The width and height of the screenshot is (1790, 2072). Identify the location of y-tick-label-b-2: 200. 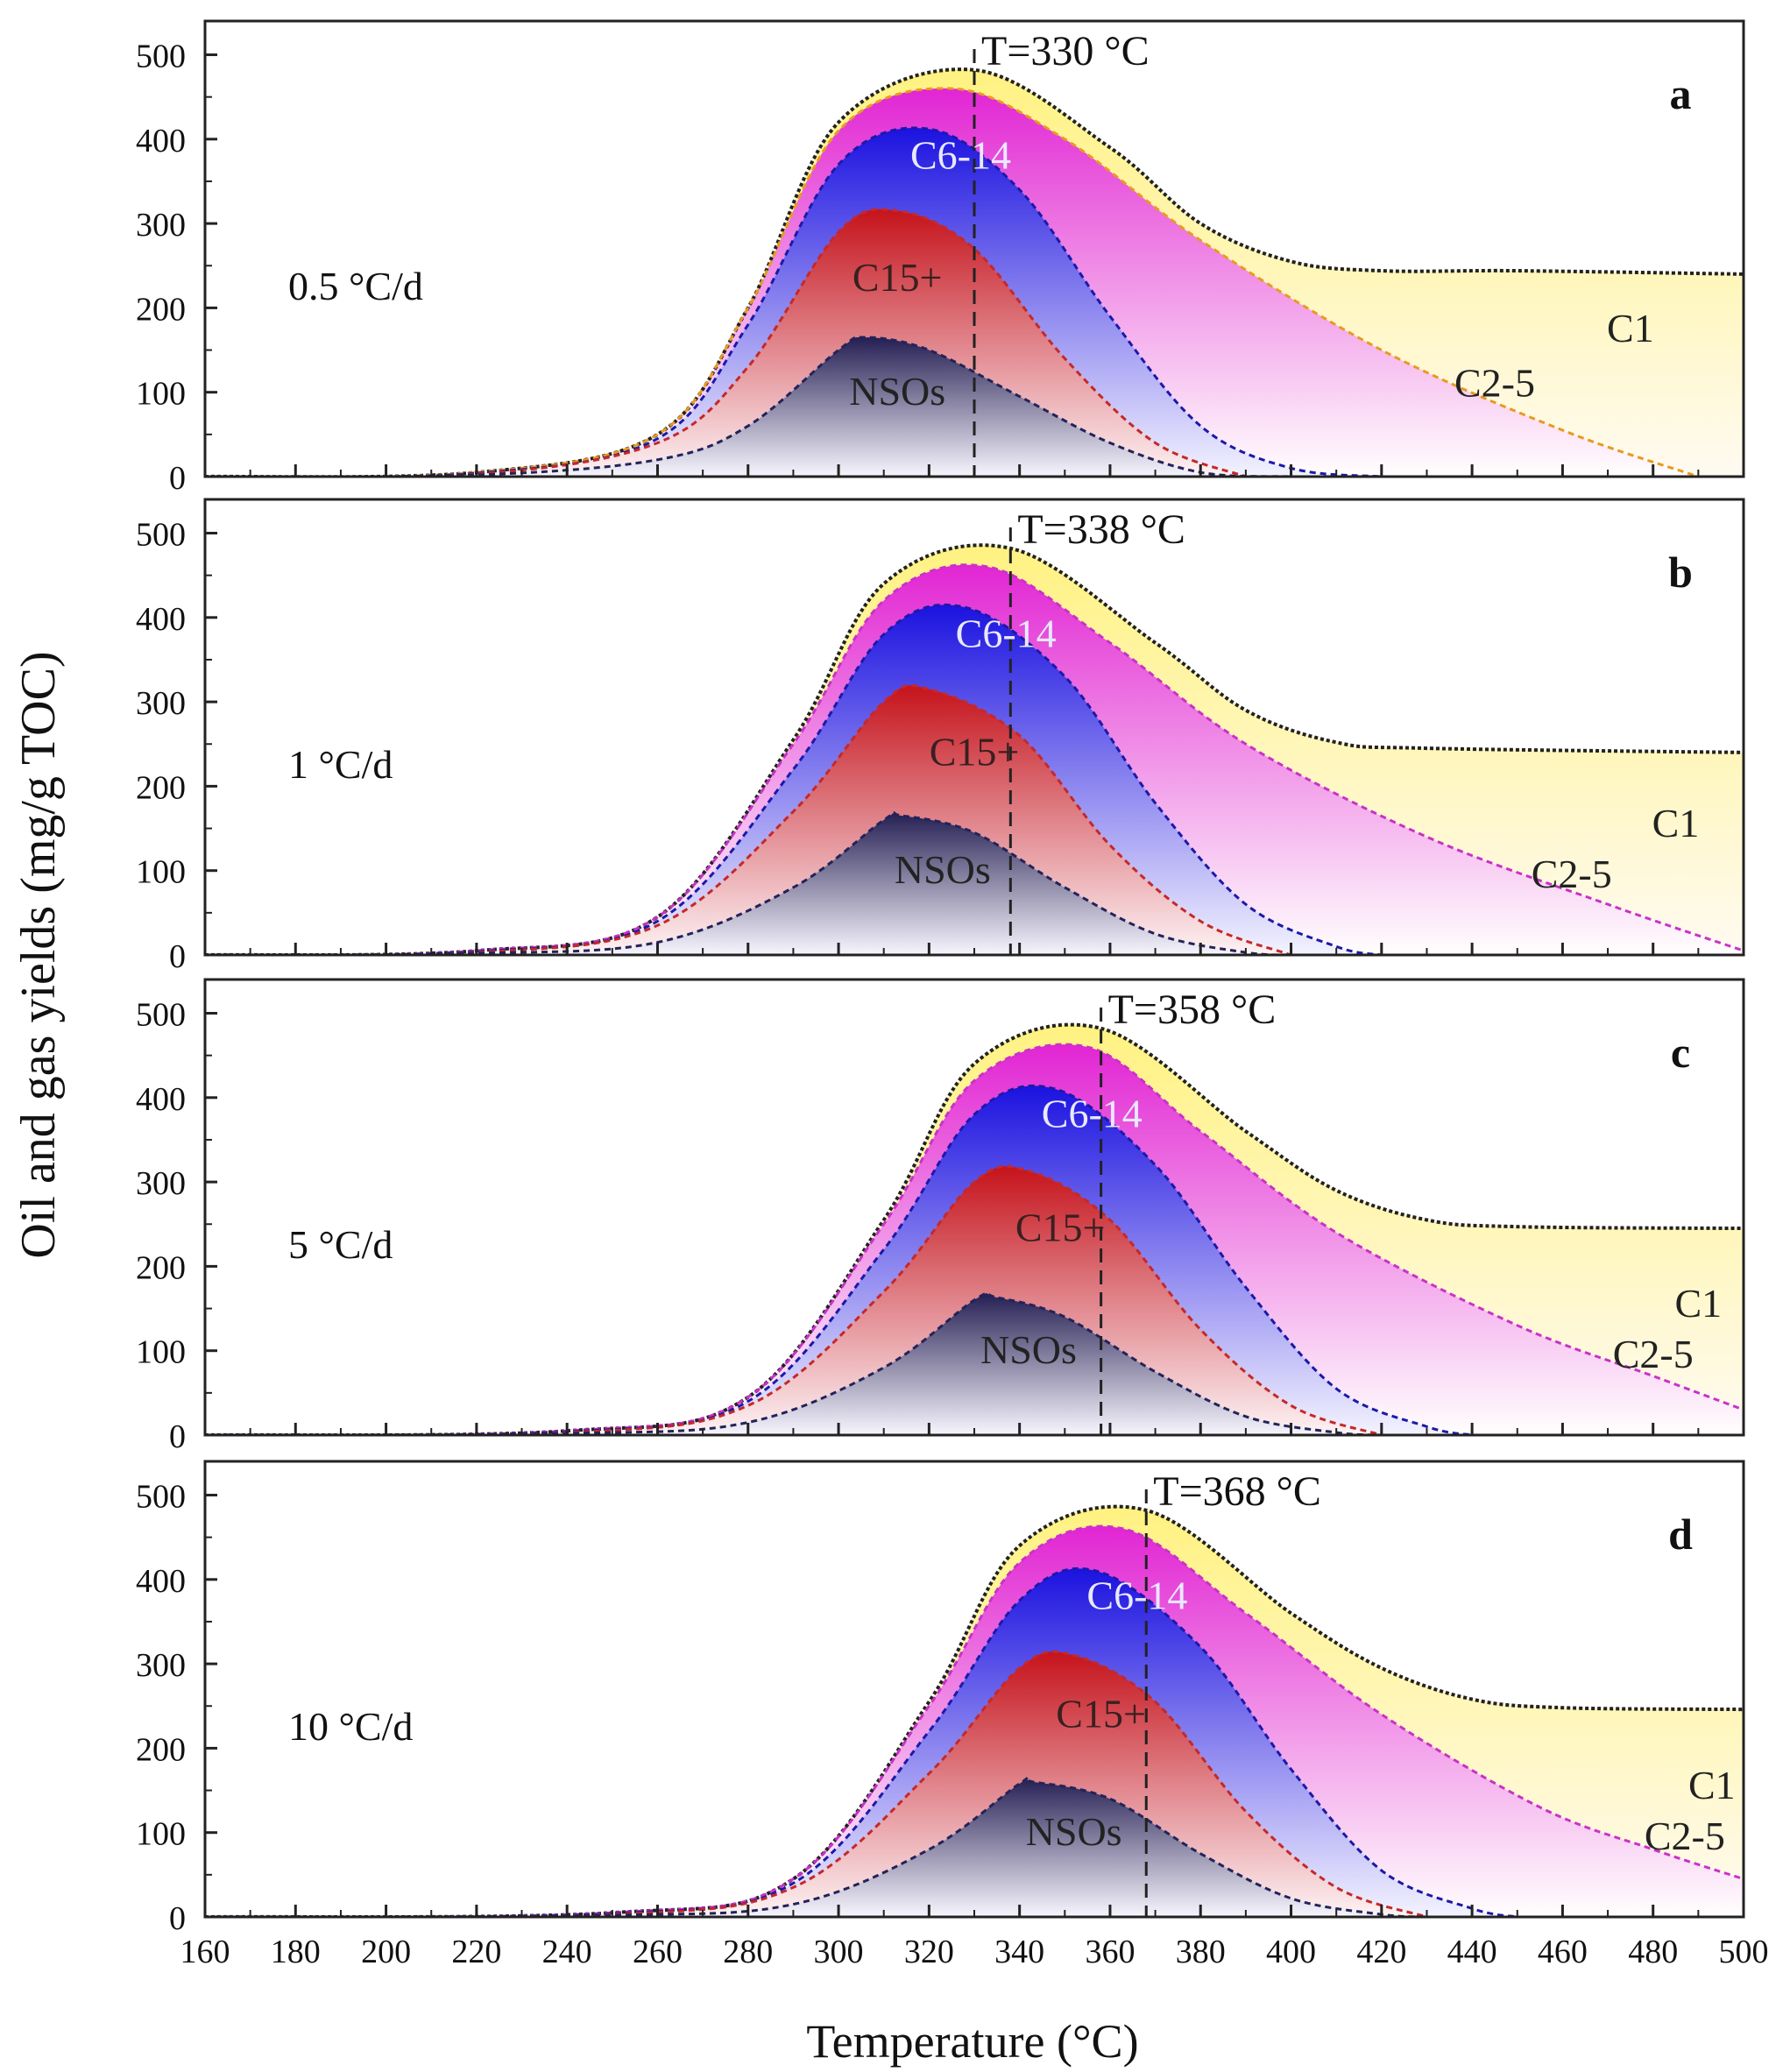
(161, 787).